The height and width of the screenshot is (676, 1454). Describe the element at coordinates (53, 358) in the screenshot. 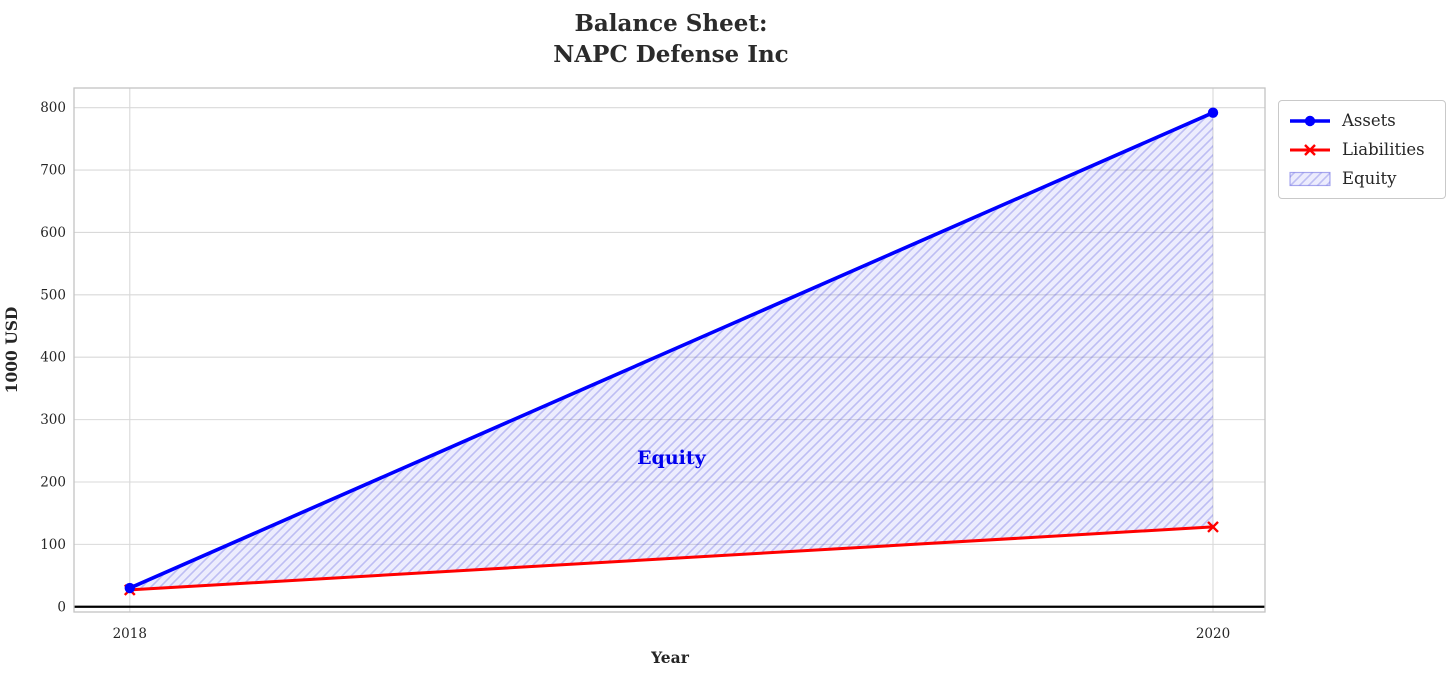

I see `y-tick-label: 400` at that location.